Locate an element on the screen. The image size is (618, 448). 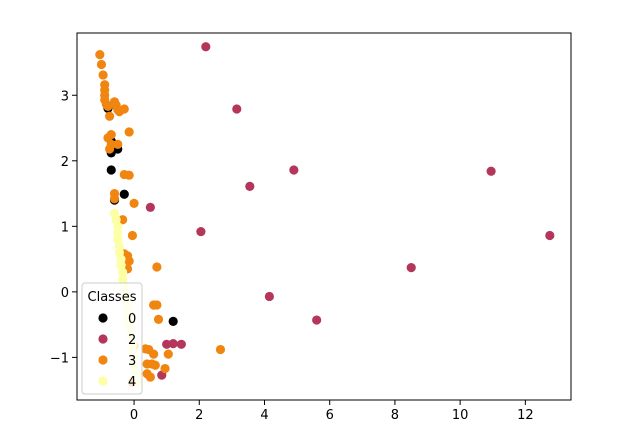
legend: Classes 0 2 3 4 is located at coordinates (112, 338).